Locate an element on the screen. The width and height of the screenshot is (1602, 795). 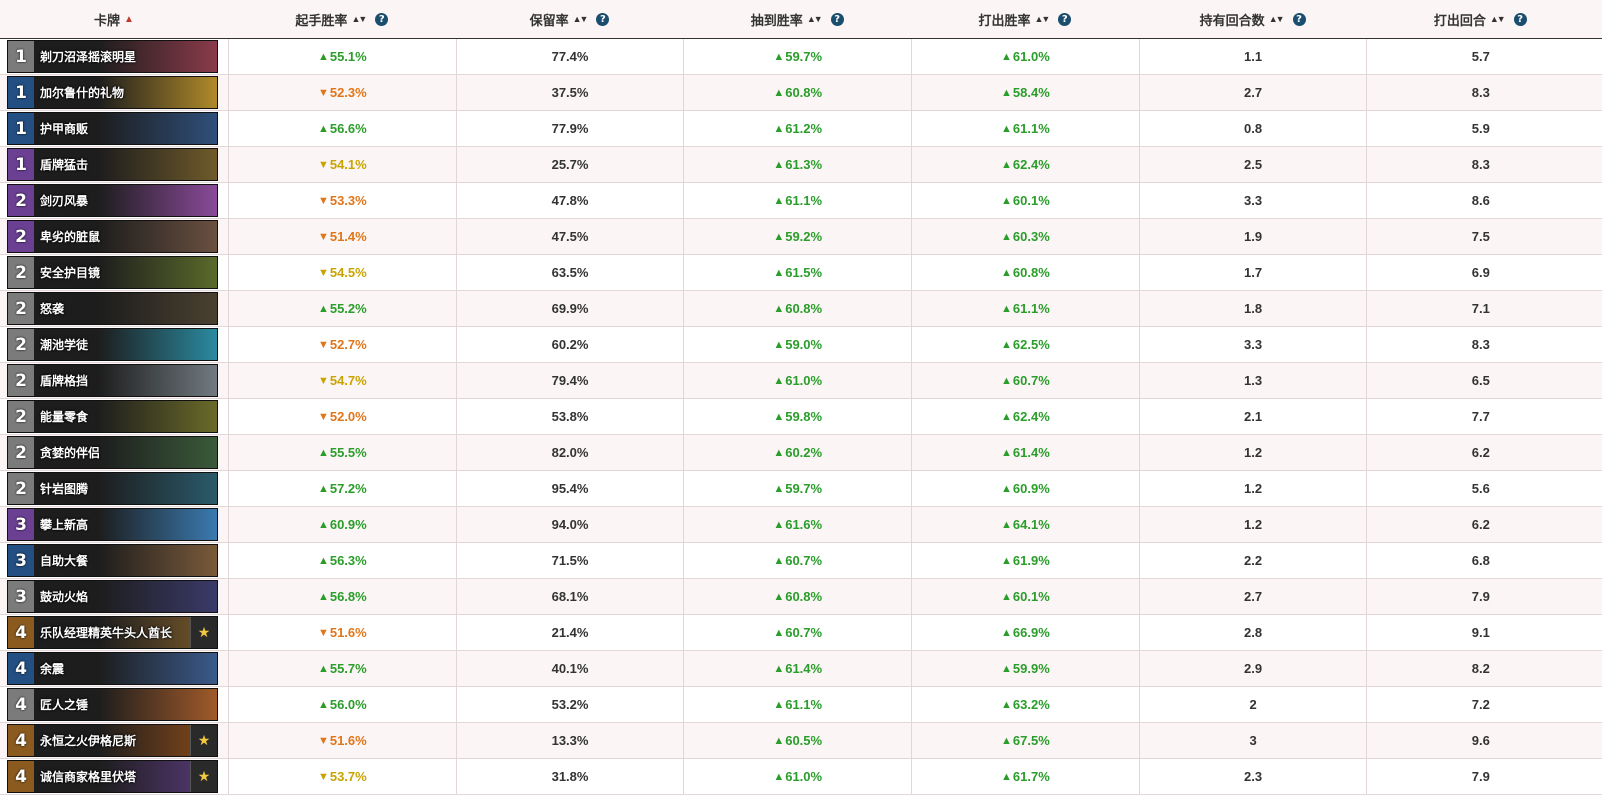
card-tile: 2 潮池学徒 is located at coordinates (112, 344).